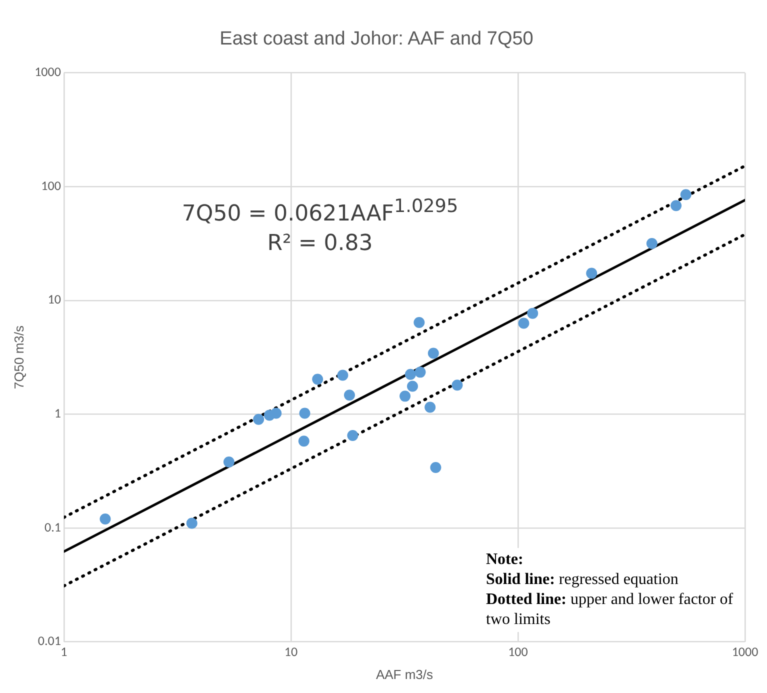 Image resolution: width=767 pixels, height=693 pixels. I want to click on x-tick-label: 100, so click(518, 652).